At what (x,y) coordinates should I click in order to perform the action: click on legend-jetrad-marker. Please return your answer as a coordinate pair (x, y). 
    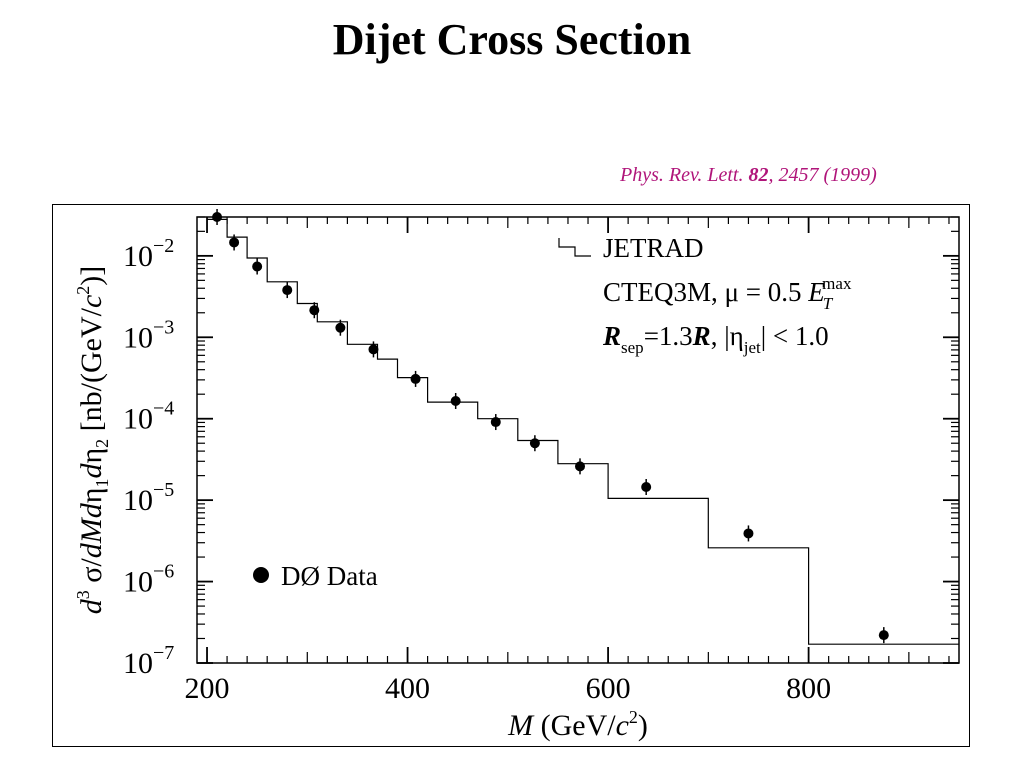
    Looking at the image, I should click on (574, 247).